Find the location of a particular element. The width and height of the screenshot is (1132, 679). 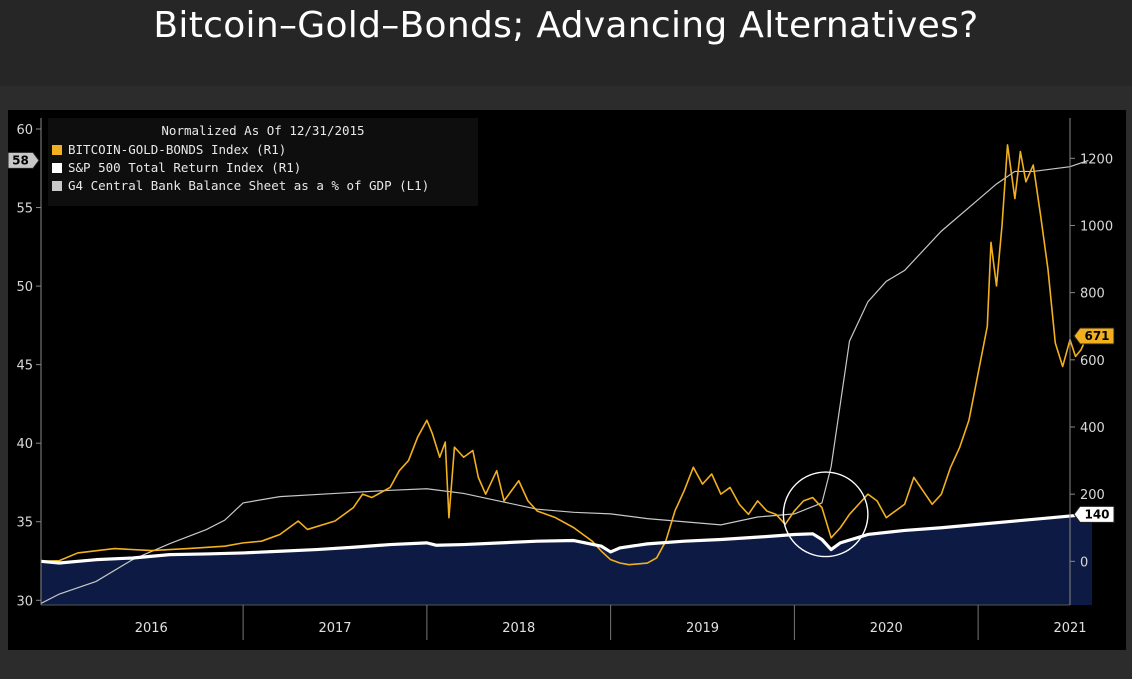

tag-g4-last-box is located at coordinates (24, 160).